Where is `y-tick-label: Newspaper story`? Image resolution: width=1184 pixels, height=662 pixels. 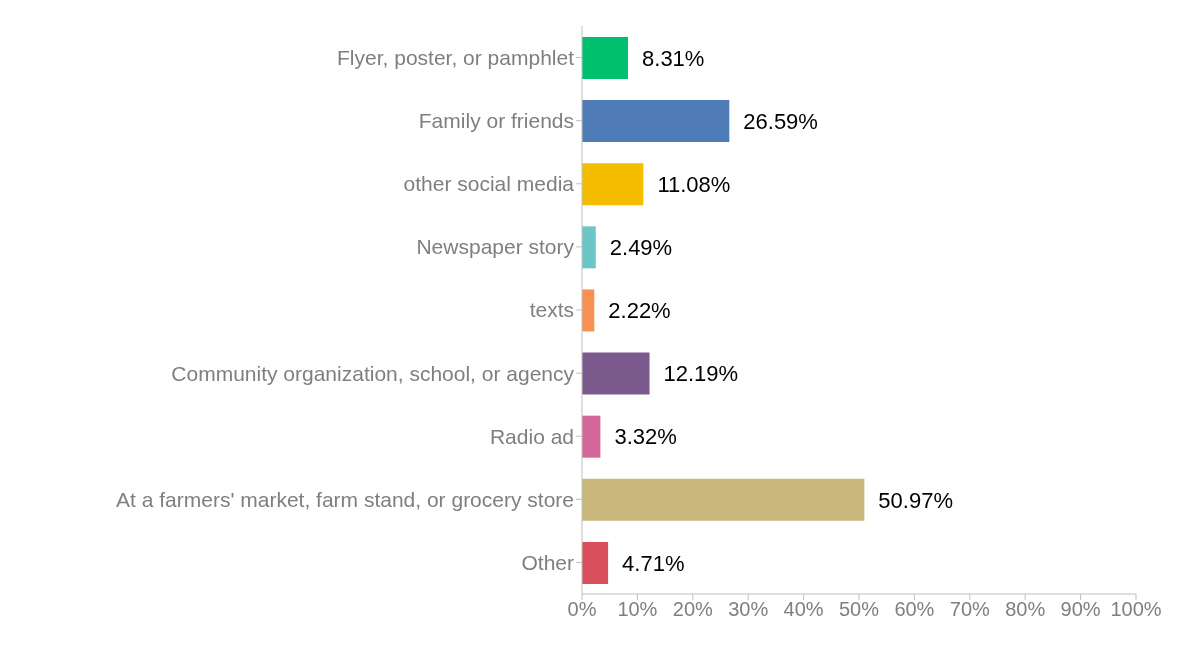
y-tick-label: Newspaper story is located at coordinates (495, 247).